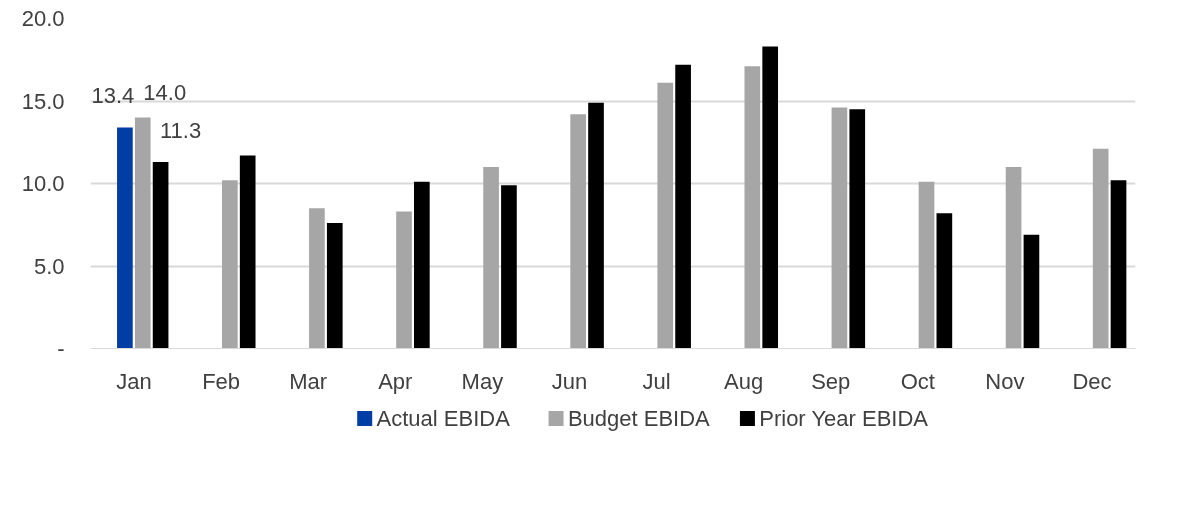 Image resolution: width=1184 pixels, height=509 pixels. I want to click on legend-label: Actual EBIDA, so click(443, 418).